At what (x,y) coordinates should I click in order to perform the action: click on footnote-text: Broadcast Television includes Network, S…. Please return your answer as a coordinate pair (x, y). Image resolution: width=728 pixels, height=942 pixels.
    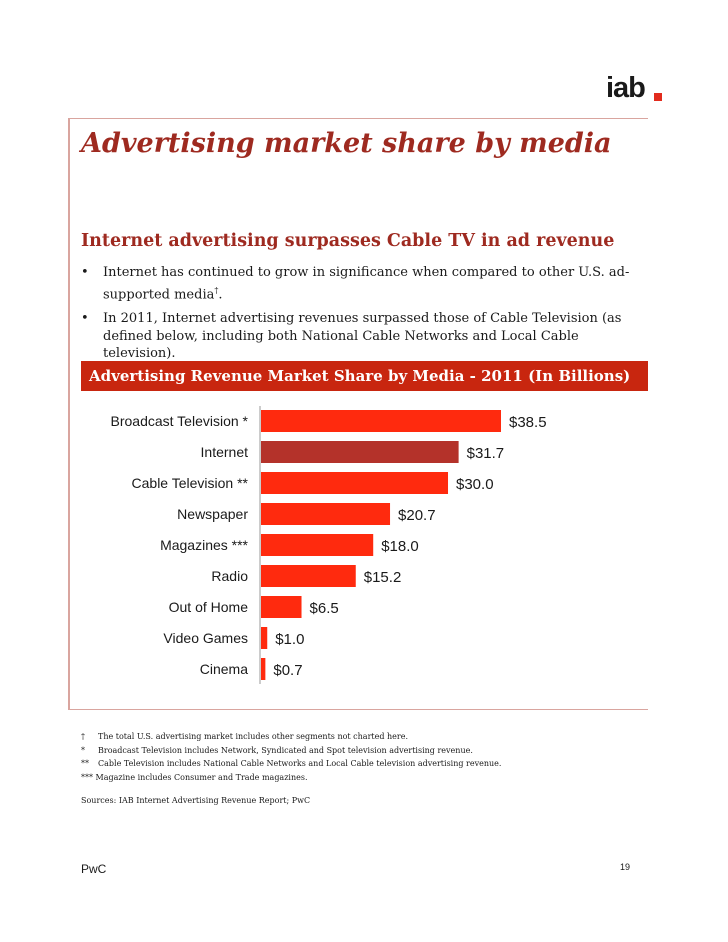
    Looking at the image, I should click on (285, 750).